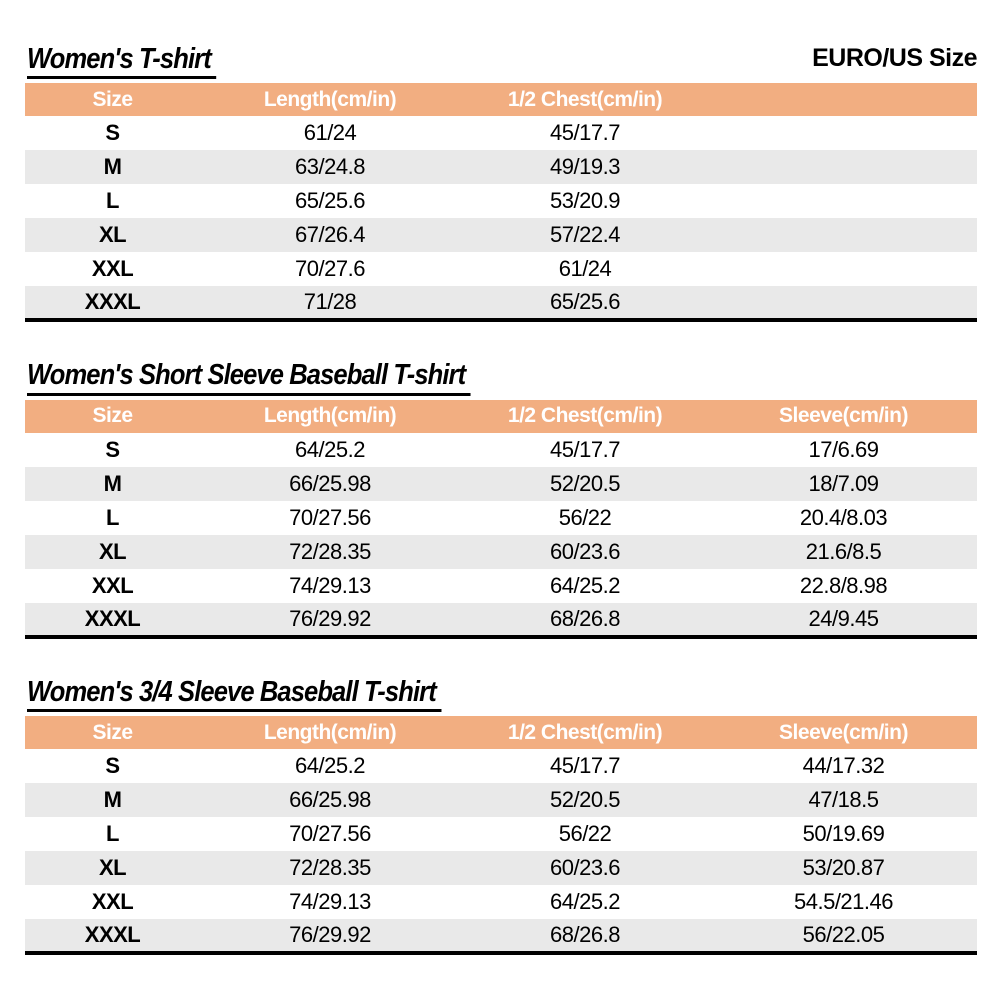 The width and height of the screenshot is (1000, 1000). I want to click on measurement-cell: 65/25.6, so click(585, 302).